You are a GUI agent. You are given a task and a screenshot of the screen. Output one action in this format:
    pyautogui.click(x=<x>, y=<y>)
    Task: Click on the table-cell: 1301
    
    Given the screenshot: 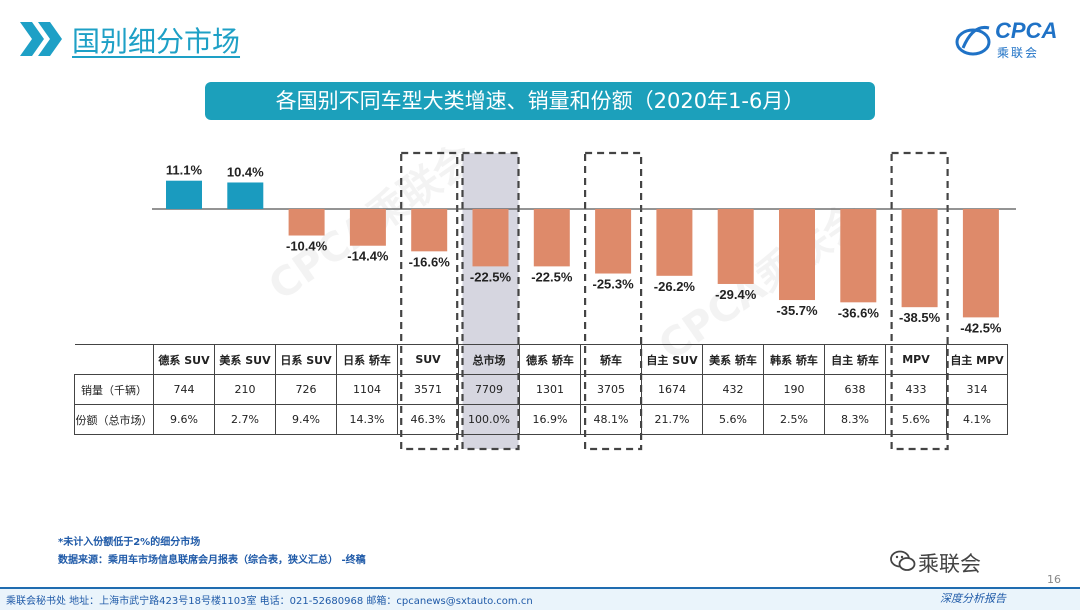 What is the action you would take?
    pyautogui.click(x=550, y=389)
    